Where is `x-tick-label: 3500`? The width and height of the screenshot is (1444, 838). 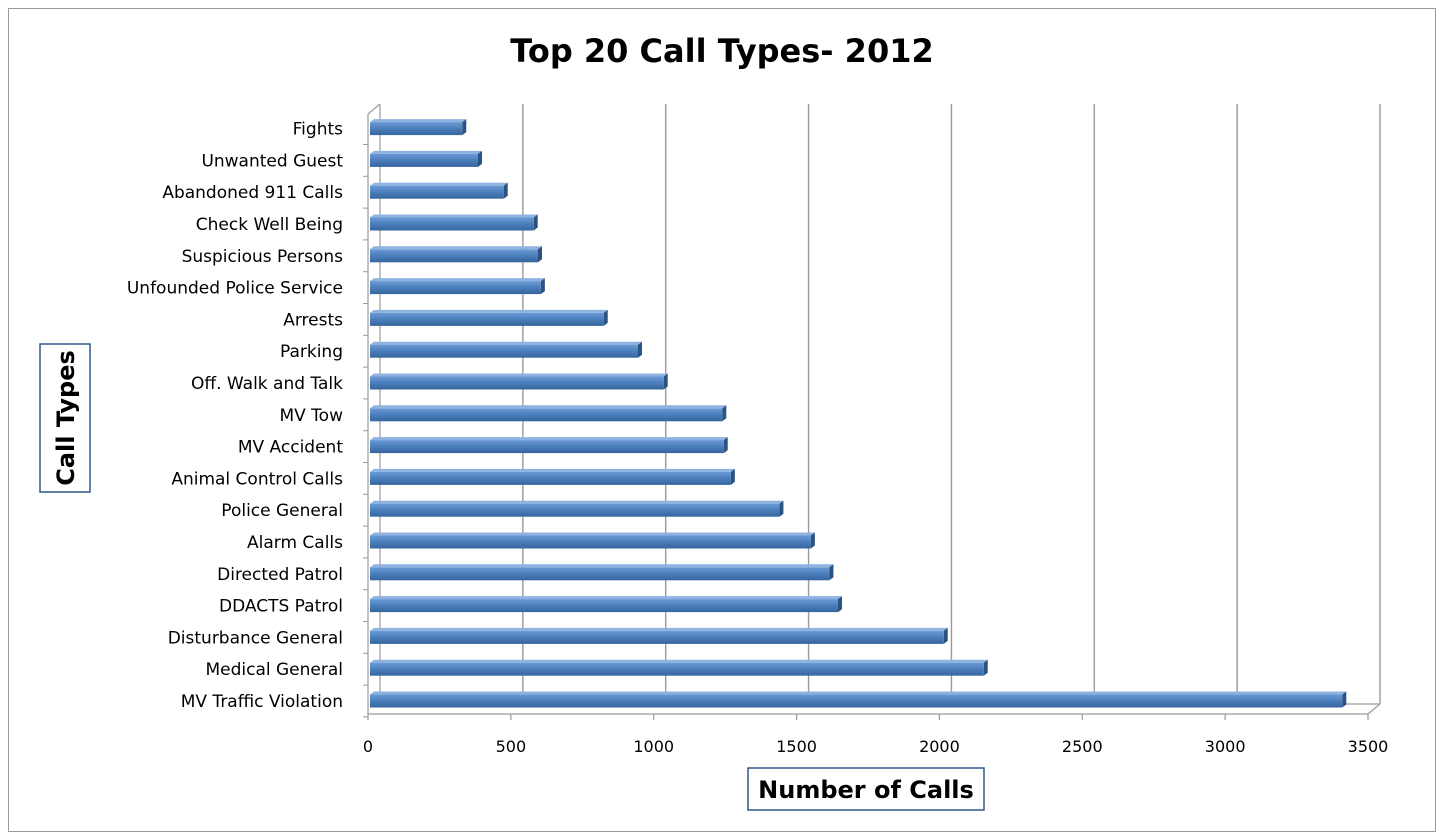
x-tick-label: 3500 is located at coordinates (1368, 746).